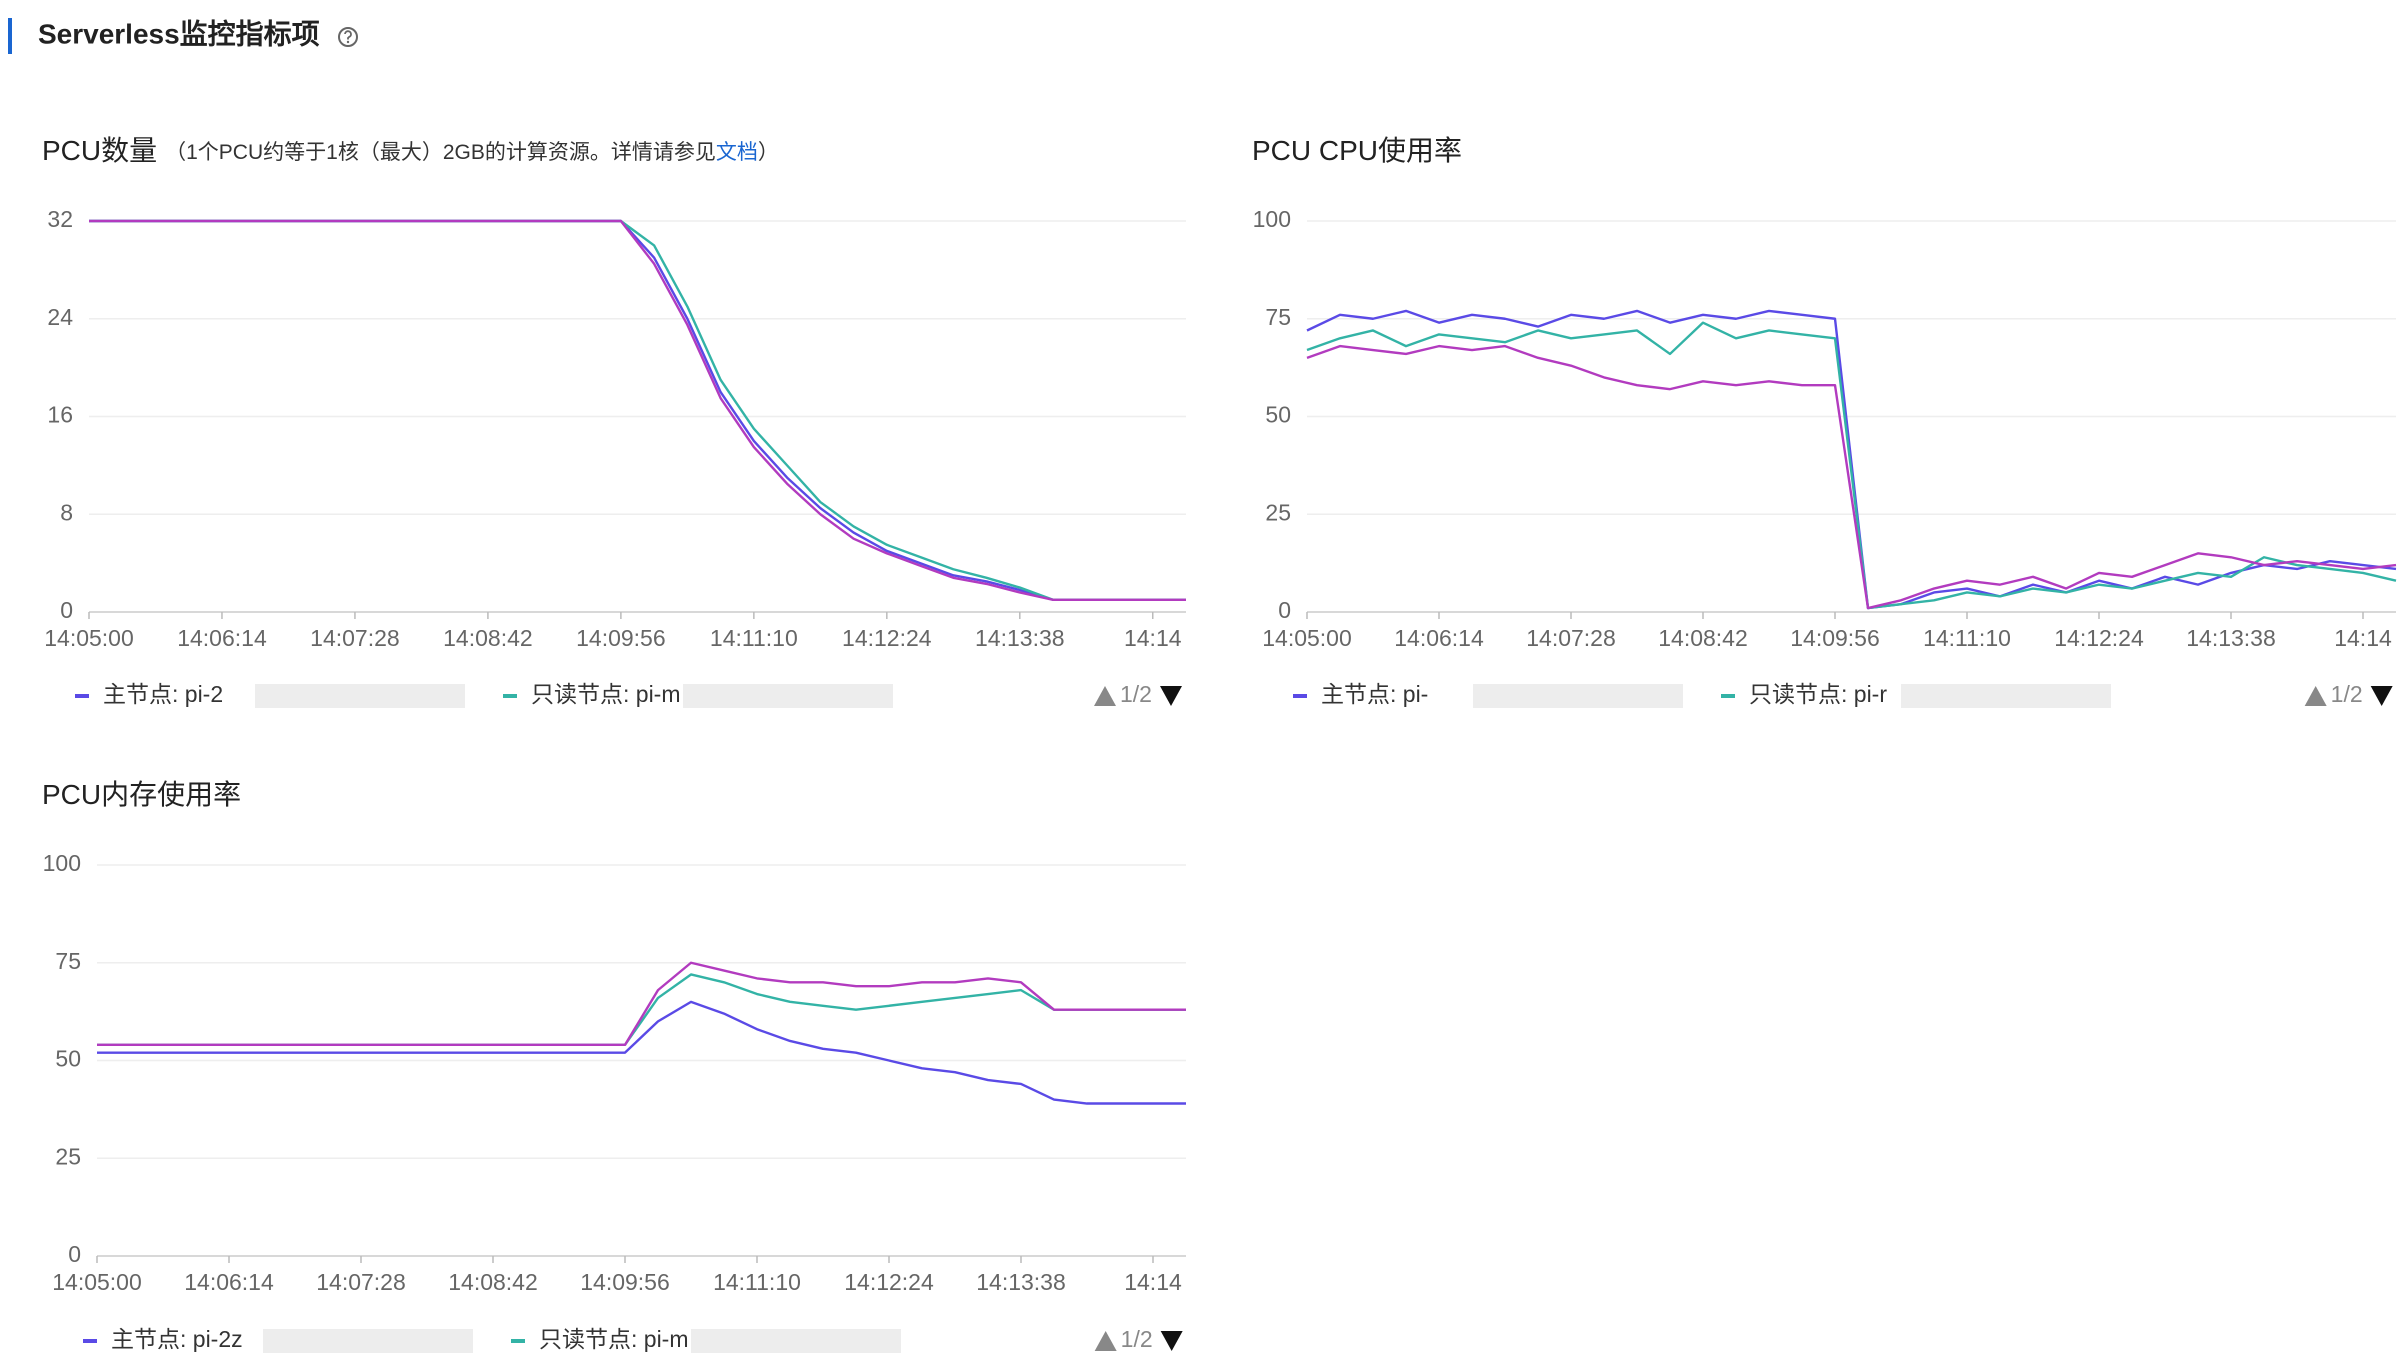  What do you see at coordinates (348, 37) in the screenshot?
I see `help-icon` at bounding box center [348, 37].